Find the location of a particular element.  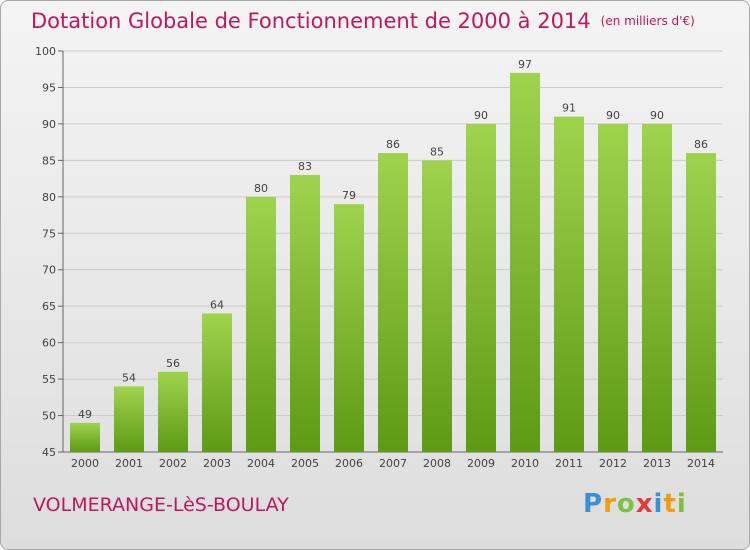

bar-2008 is located at coordinates (437, 306).